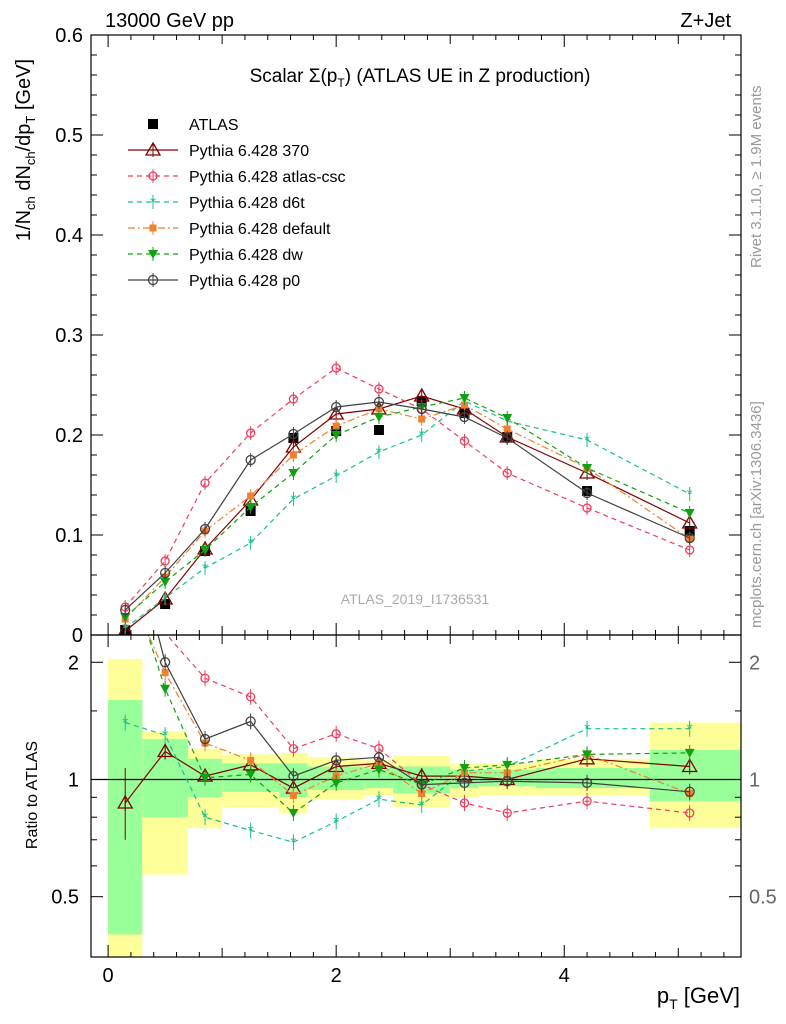 The height and width of the screenshot is (1024, 786). Describe the element at coordinates (246, 255) in the screenshot. I see `legend-label-5: Pythia 6.428 dw` at that location.